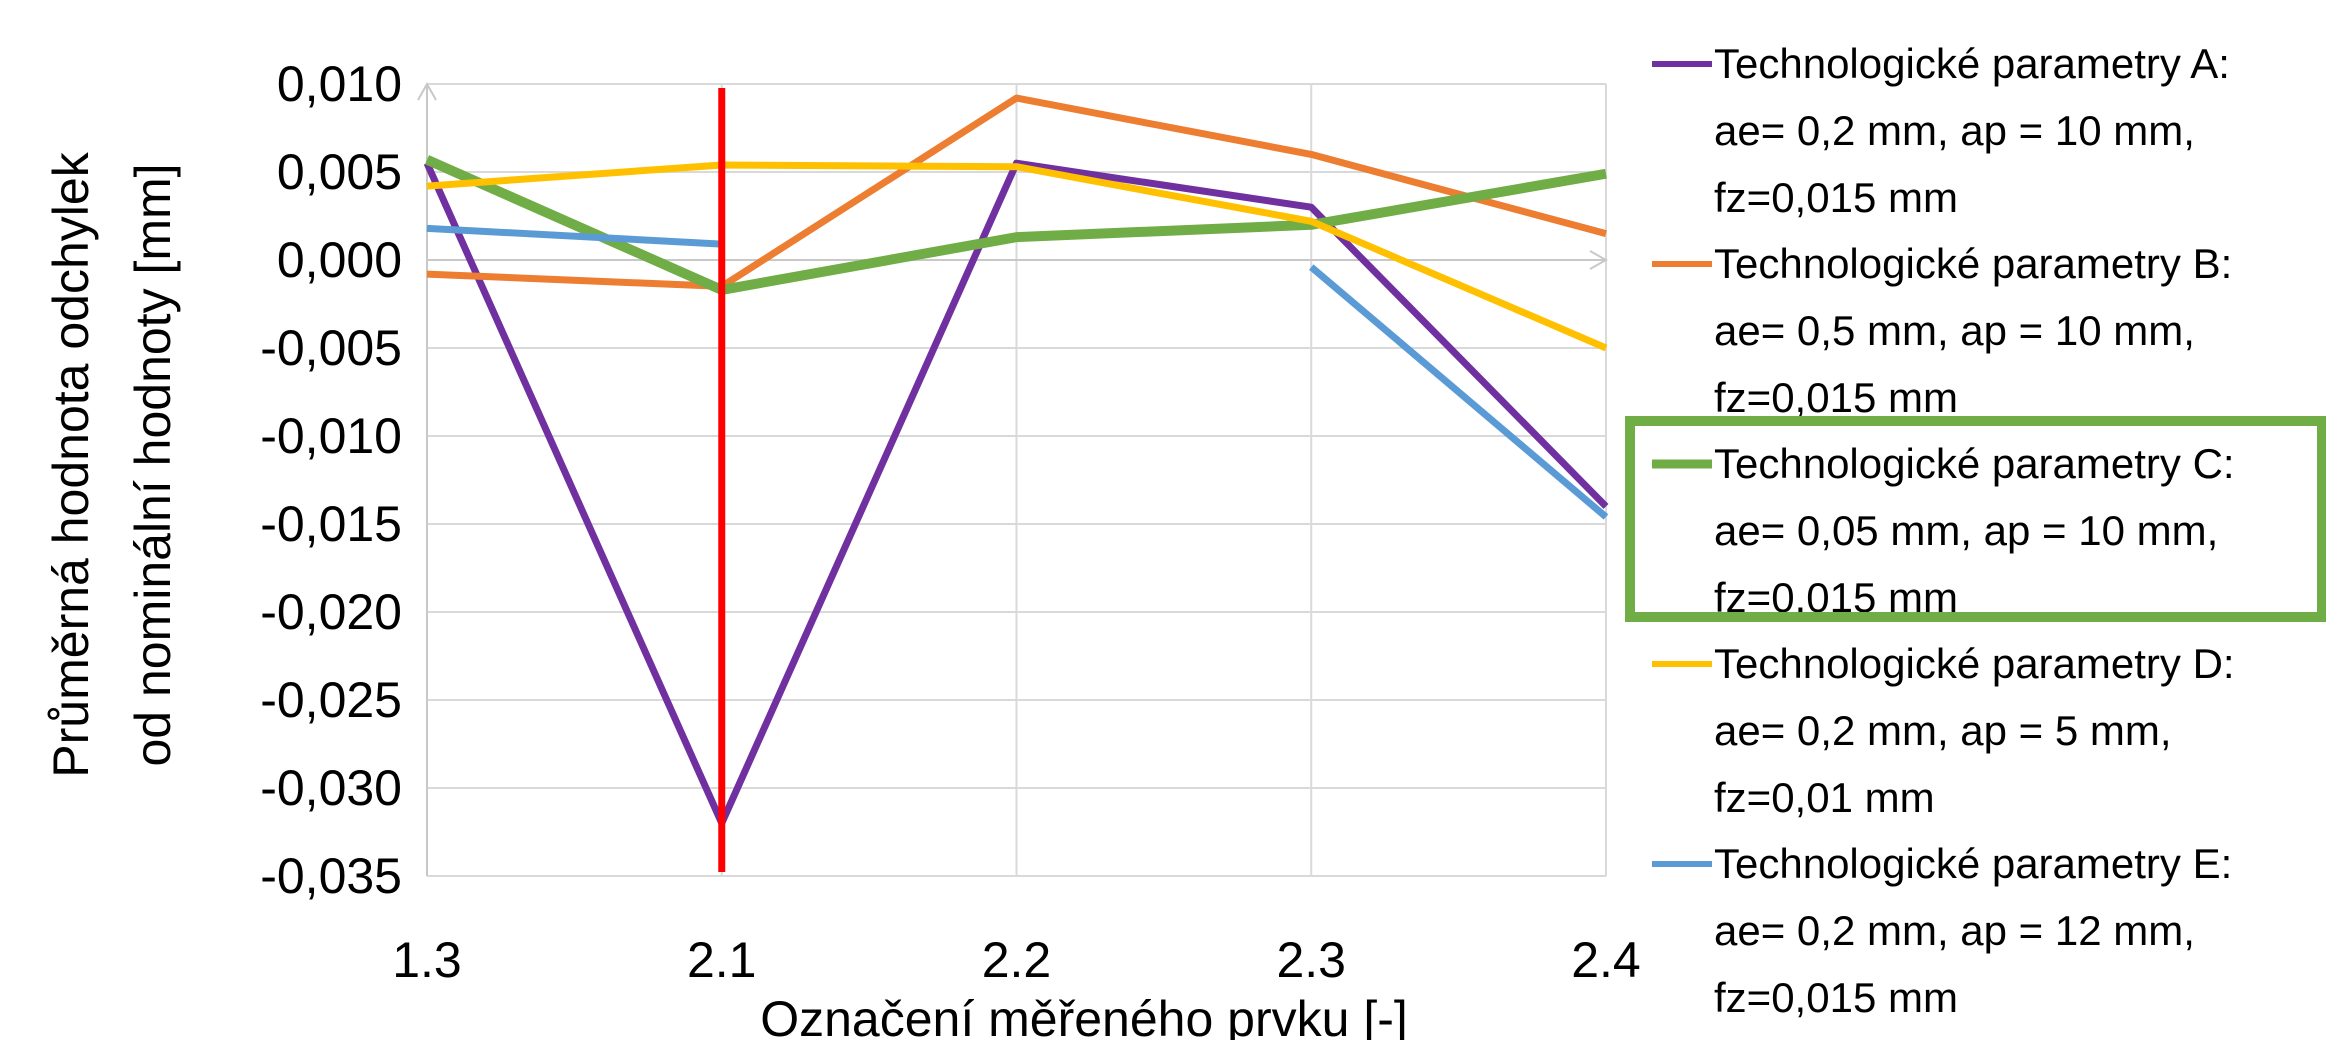 This screenshot has height=1040, width=2326. Describe the element at coordinates (331, 436) in the screenshot. I see `y-tick-label: -0,010` at that location.